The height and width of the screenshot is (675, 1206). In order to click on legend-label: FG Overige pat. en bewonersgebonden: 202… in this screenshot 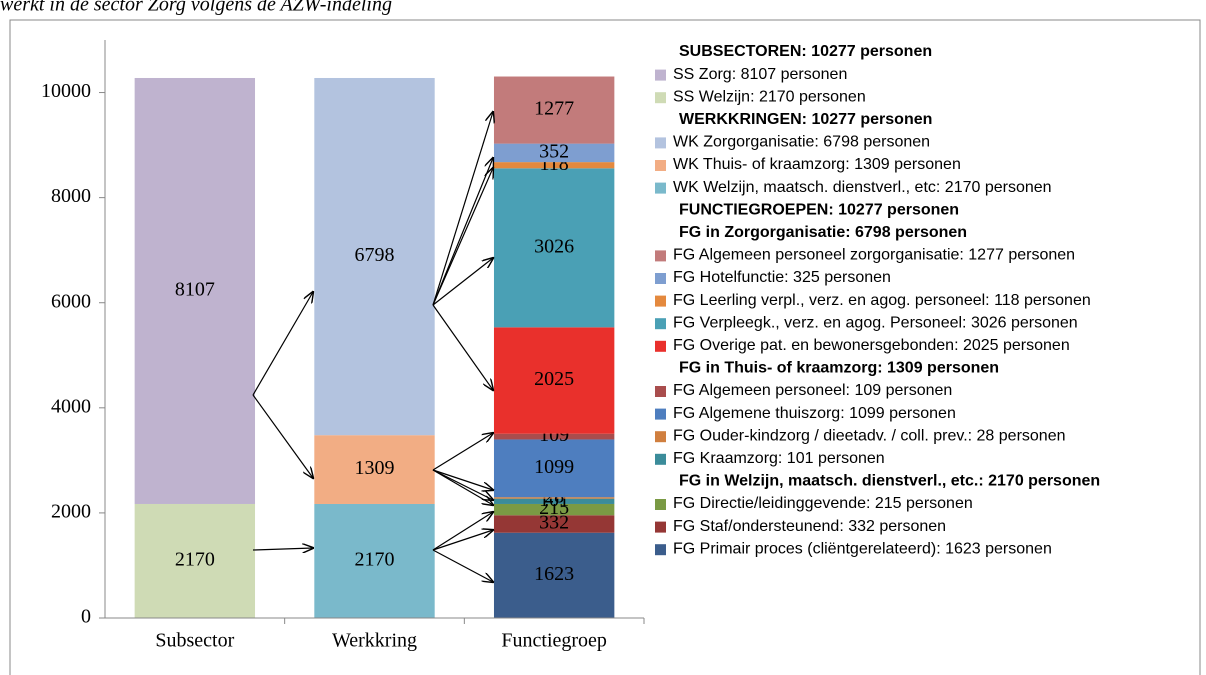, I will do `click(871, 345)`.